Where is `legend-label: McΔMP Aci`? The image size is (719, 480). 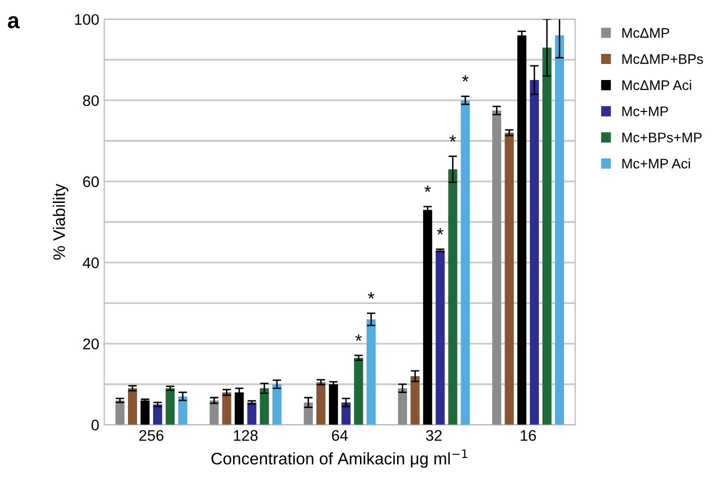
legend-label: McΔMP Aci is located at coordinates (657, 85).